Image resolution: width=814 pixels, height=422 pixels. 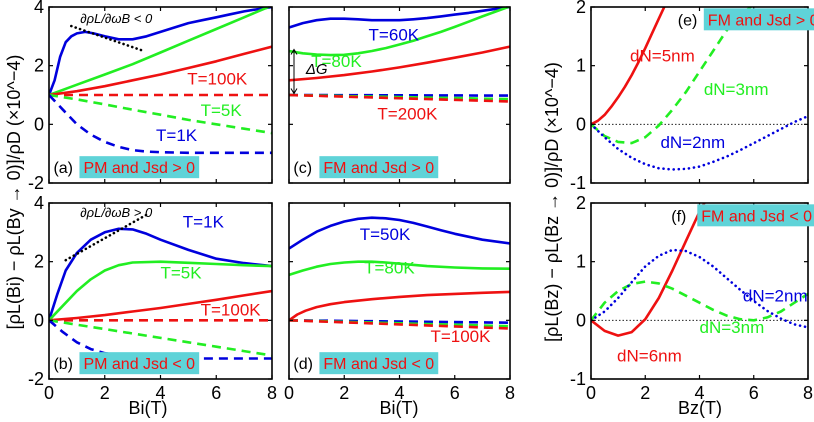 What do you see at coordinates (303, 364) in the screenshot?
I see `panel-label: (d)` at bounding box center [303, 364].